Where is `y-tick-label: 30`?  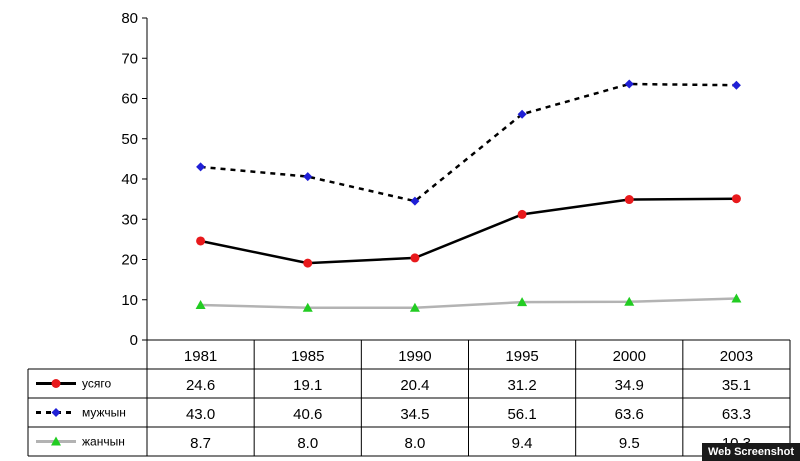 y-tick-label: 30 is located at coordinates (129, 219).